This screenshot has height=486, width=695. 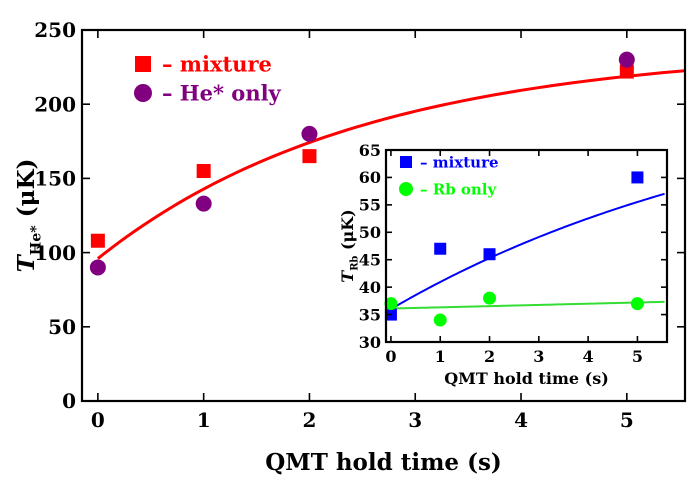 What do you see at coordinates (526, 378) in the screenshot?
I see `inset-x-axis-title: QMT hold time (s)` at bounding box center [526, 378].